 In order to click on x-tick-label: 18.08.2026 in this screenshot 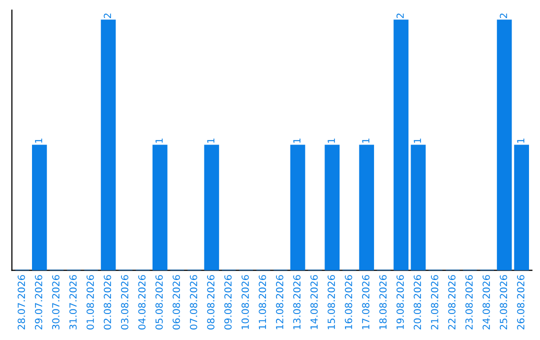, I will do `click(383, 302)`.